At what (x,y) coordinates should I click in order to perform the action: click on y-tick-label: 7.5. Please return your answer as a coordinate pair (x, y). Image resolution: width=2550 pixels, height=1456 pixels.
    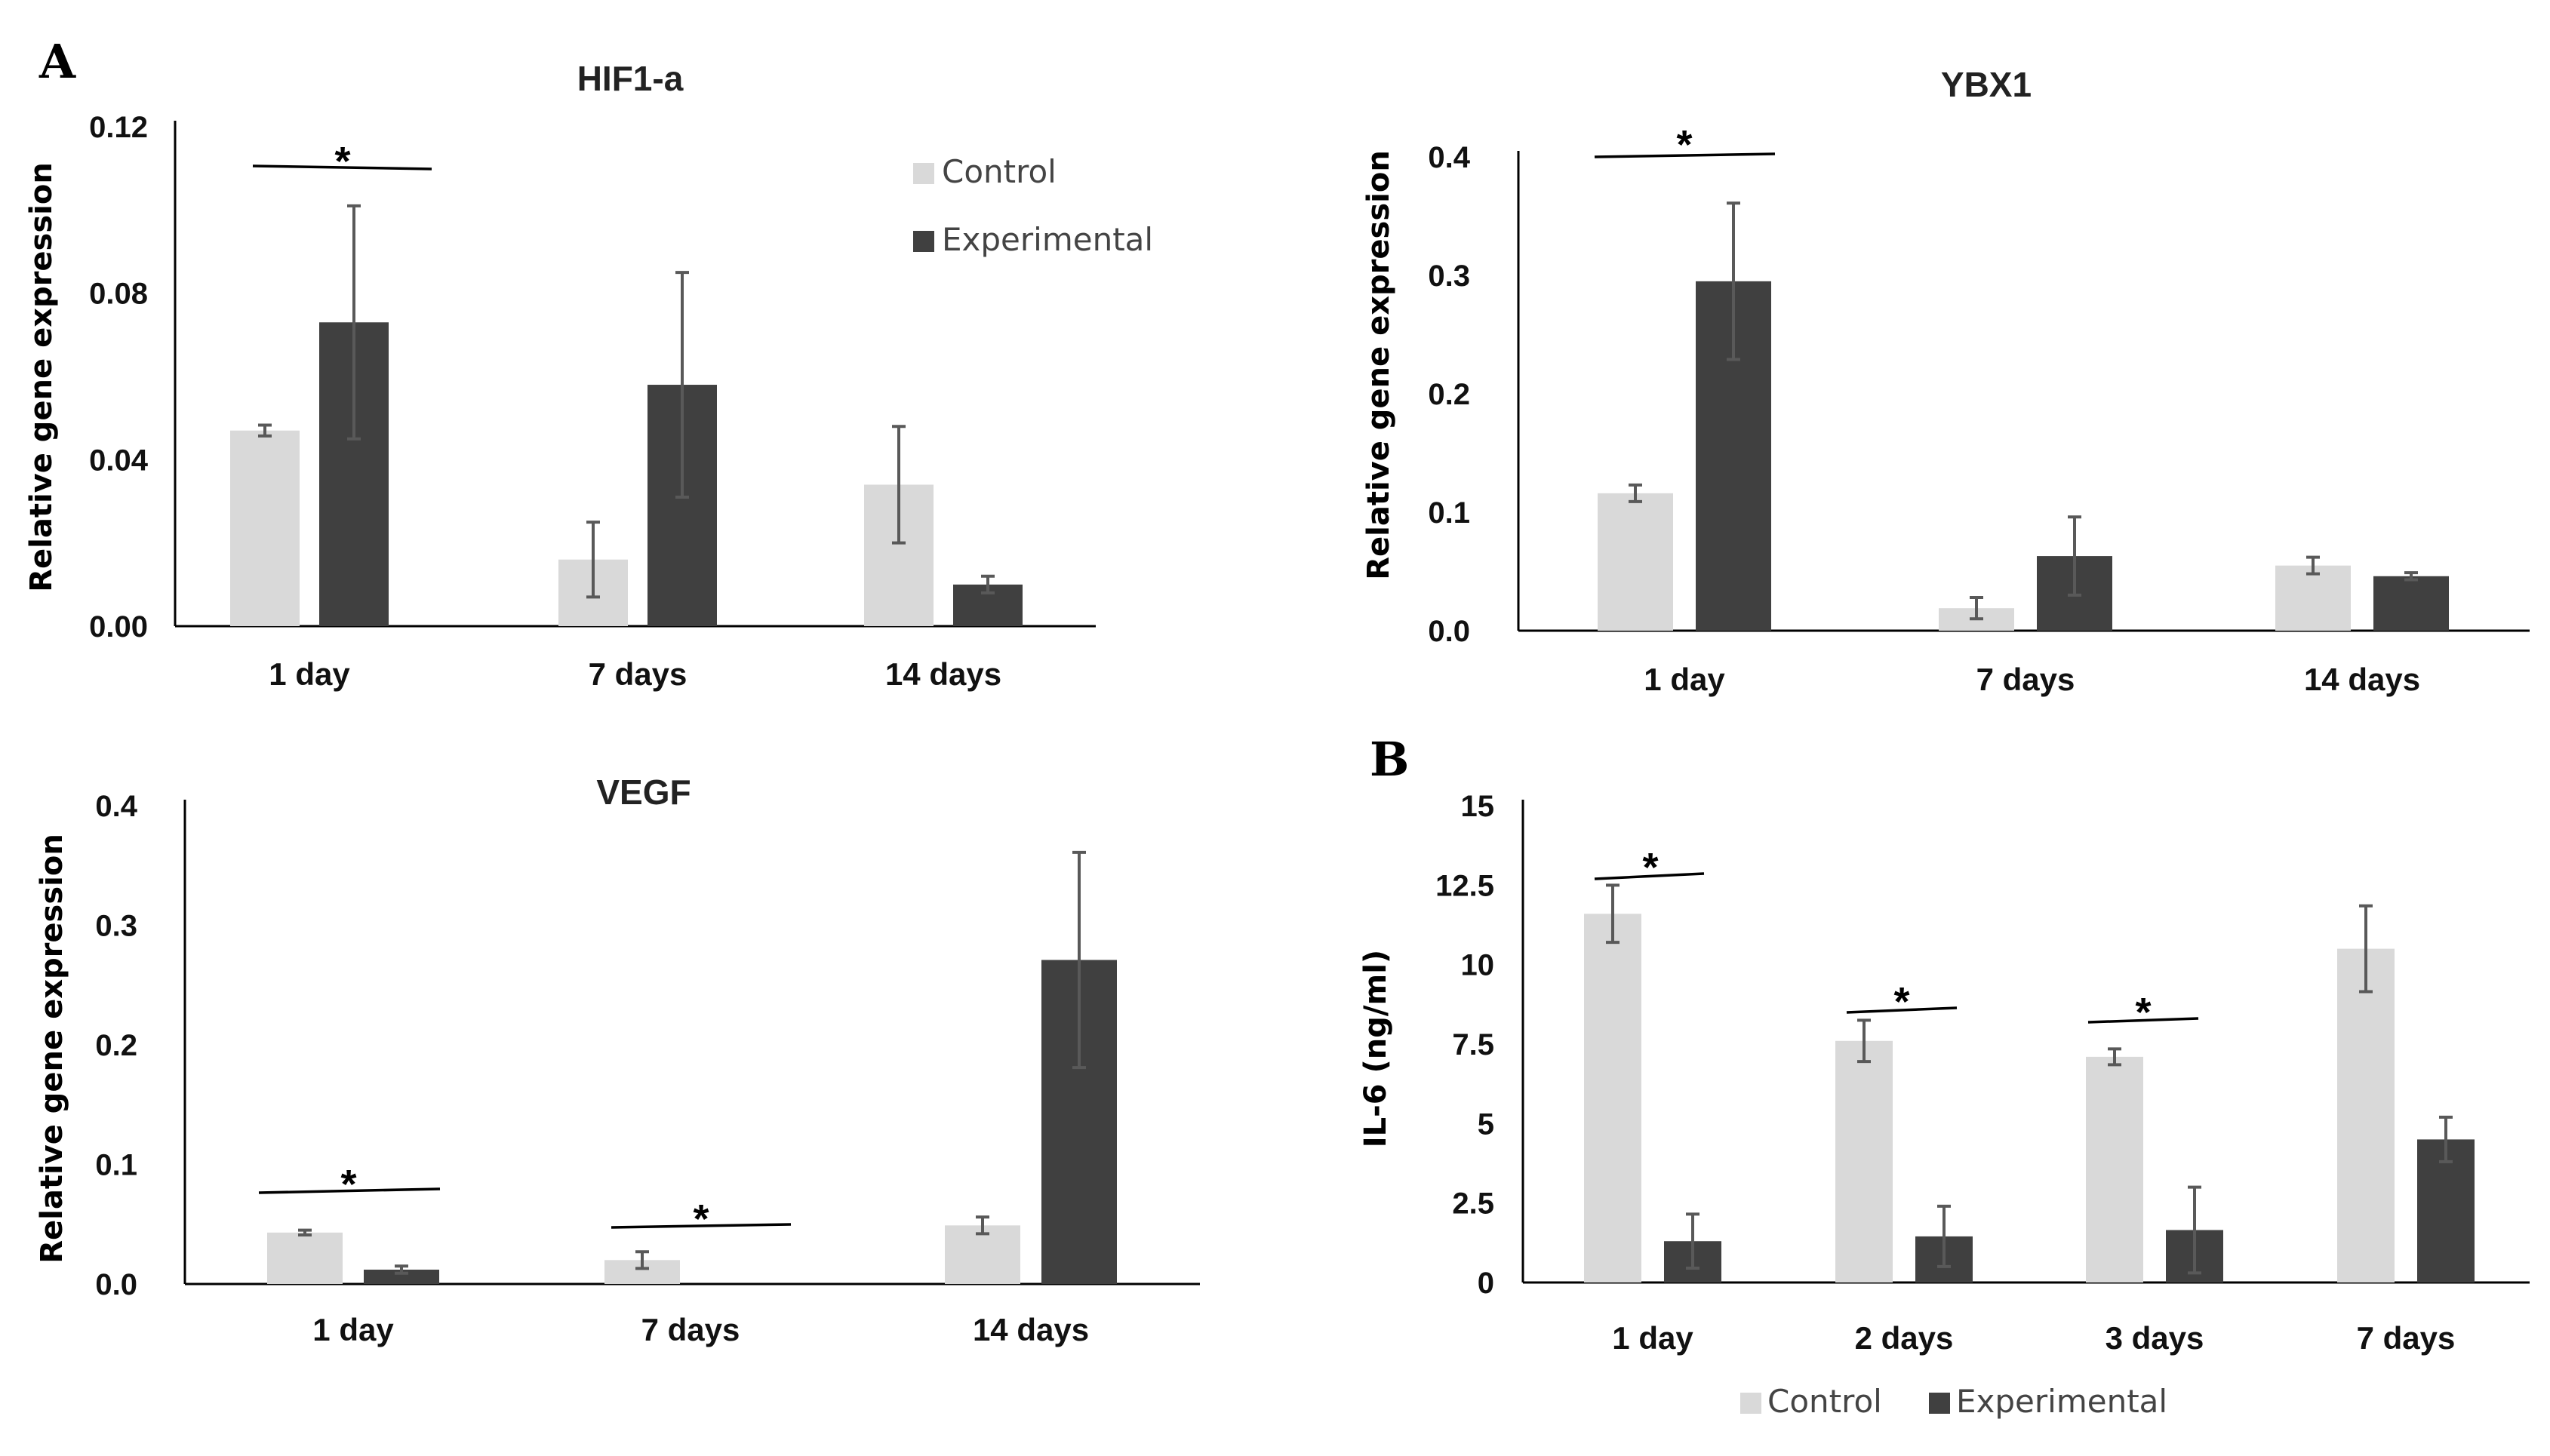
    Looking at the image, I should click on (1473, 1044).